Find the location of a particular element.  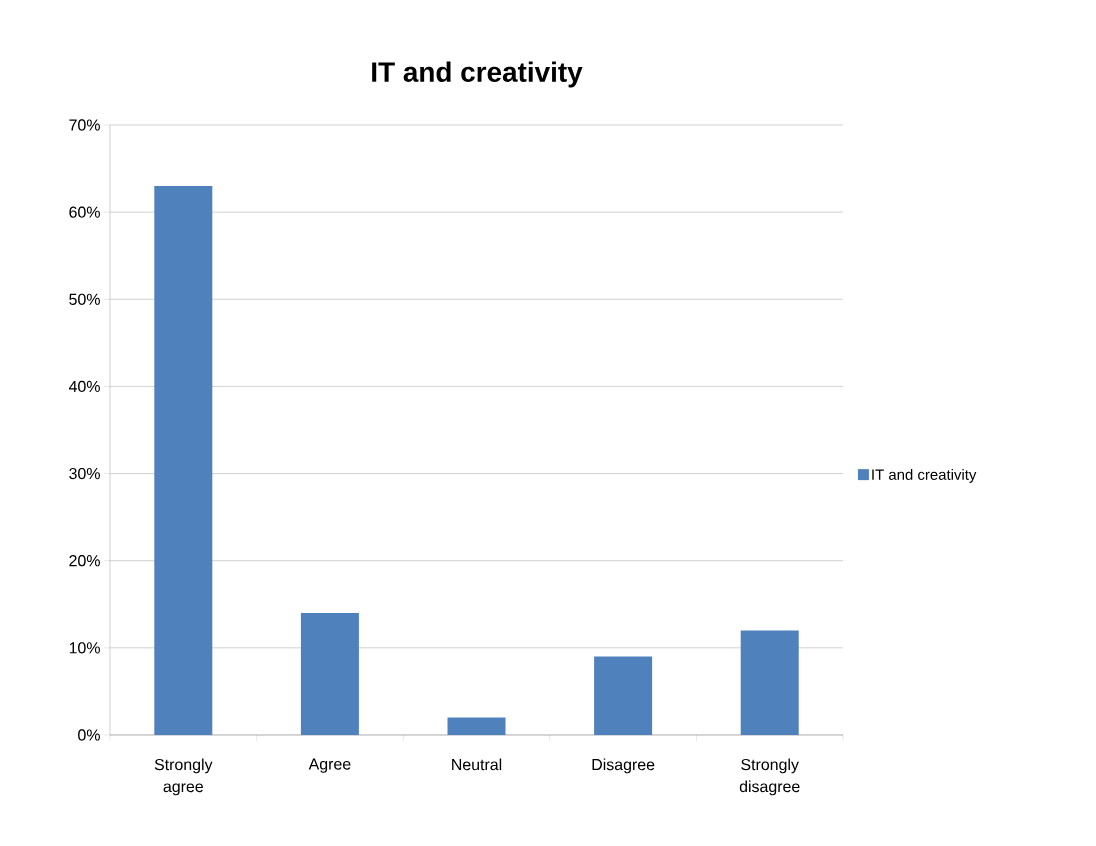

y-tick-label: 0% is located at coordinates (89, 735).